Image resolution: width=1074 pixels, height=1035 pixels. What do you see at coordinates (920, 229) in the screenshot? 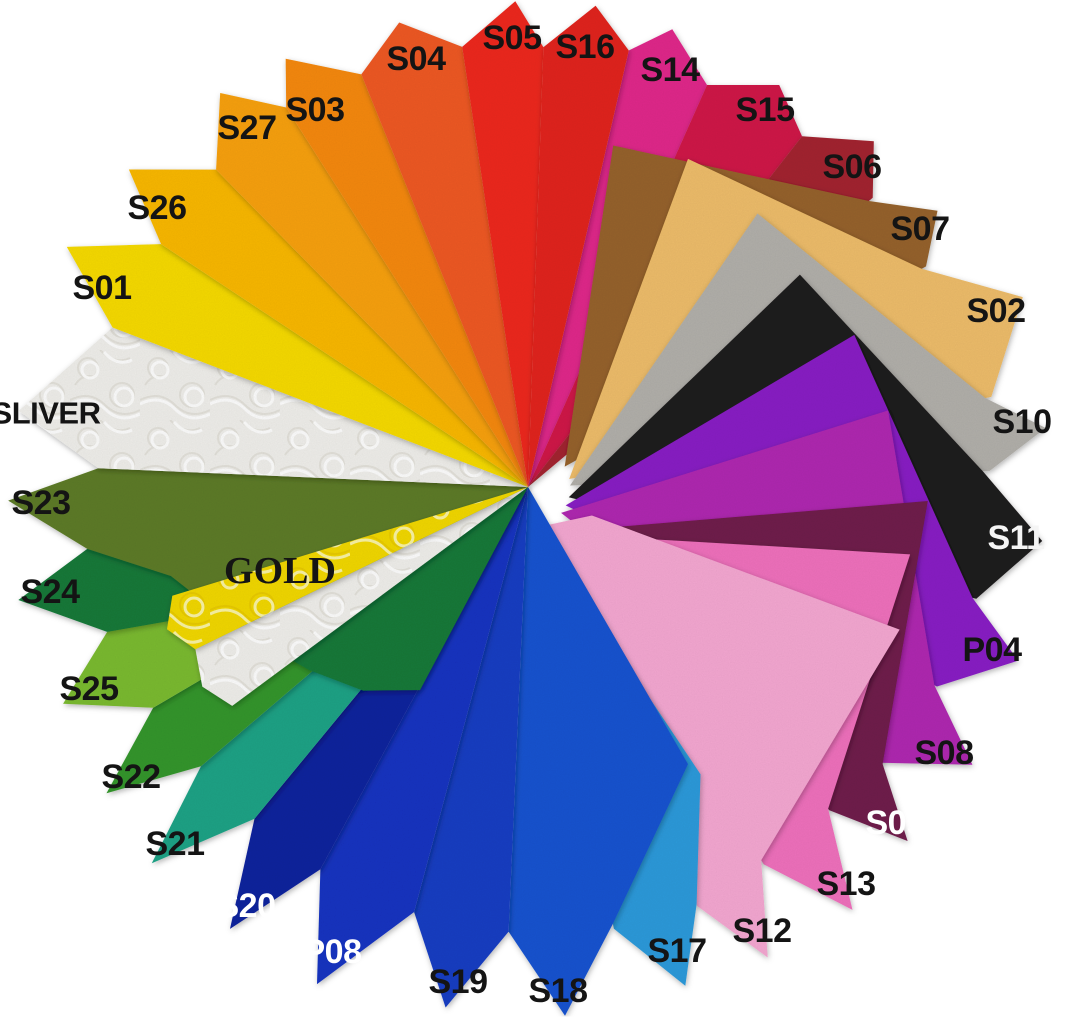
I see `sheet-label-S07: S07` at bounding box center [920, 229].